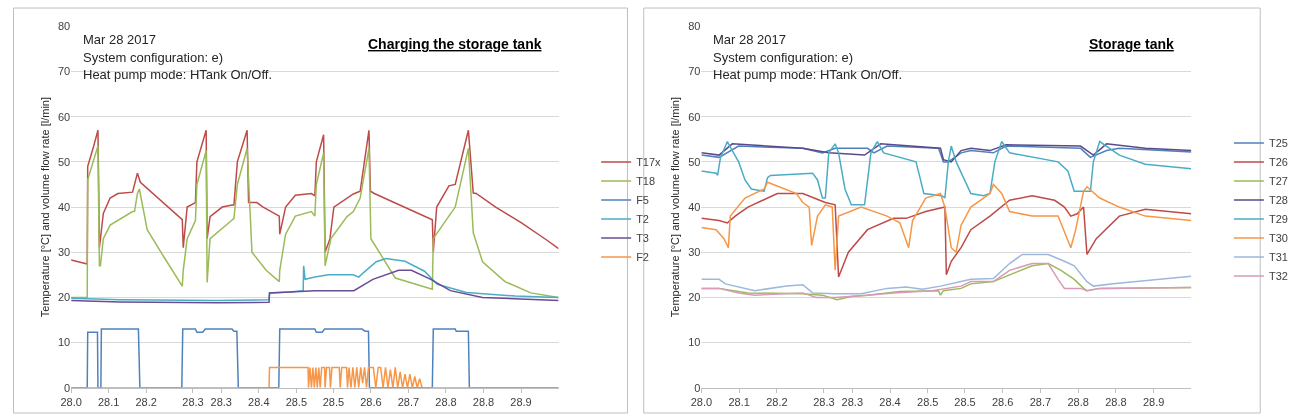 The width and height of the screenshot is (1293, 419). Describe the element at coordinates (1278, 238) in the screenshot. I see `legend-label: T30` at that location.